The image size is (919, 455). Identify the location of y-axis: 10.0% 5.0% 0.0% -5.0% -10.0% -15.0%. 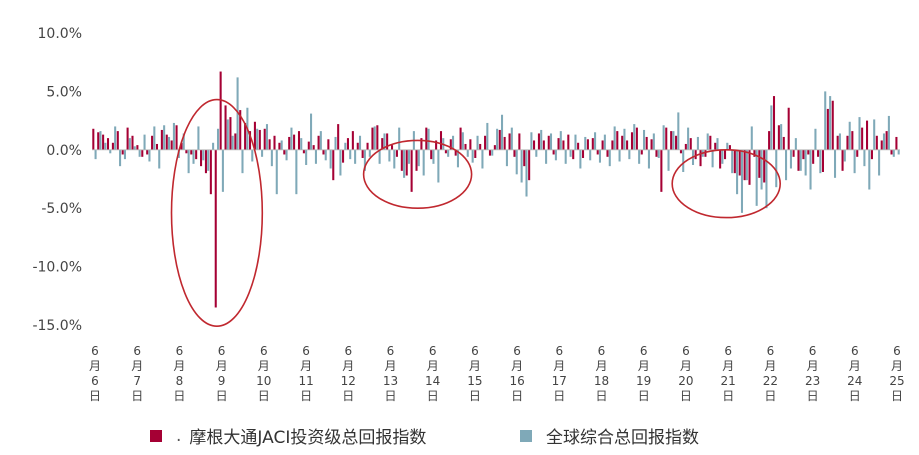
(57, 180).